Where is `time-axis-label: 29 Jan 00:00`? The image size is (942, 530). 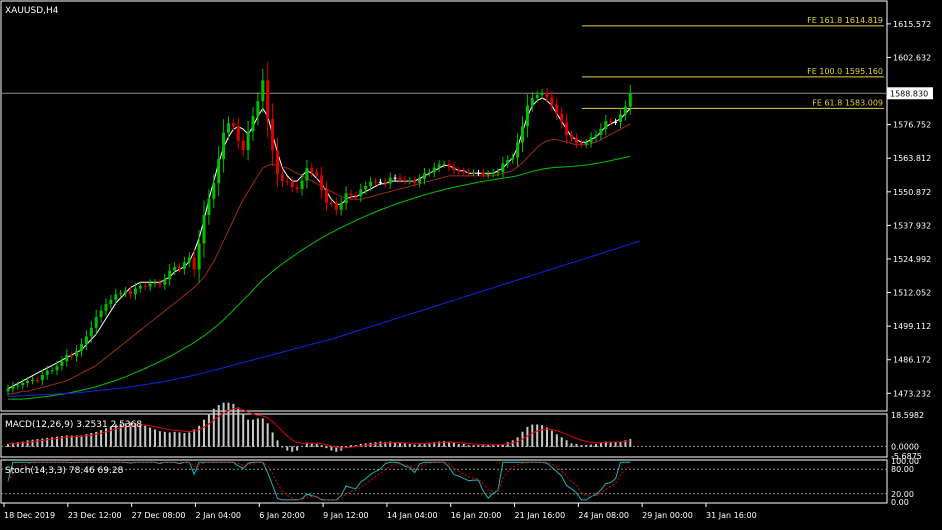
time-axis-label: 29 Jan 00:00 is located at coordinates (667, 515).